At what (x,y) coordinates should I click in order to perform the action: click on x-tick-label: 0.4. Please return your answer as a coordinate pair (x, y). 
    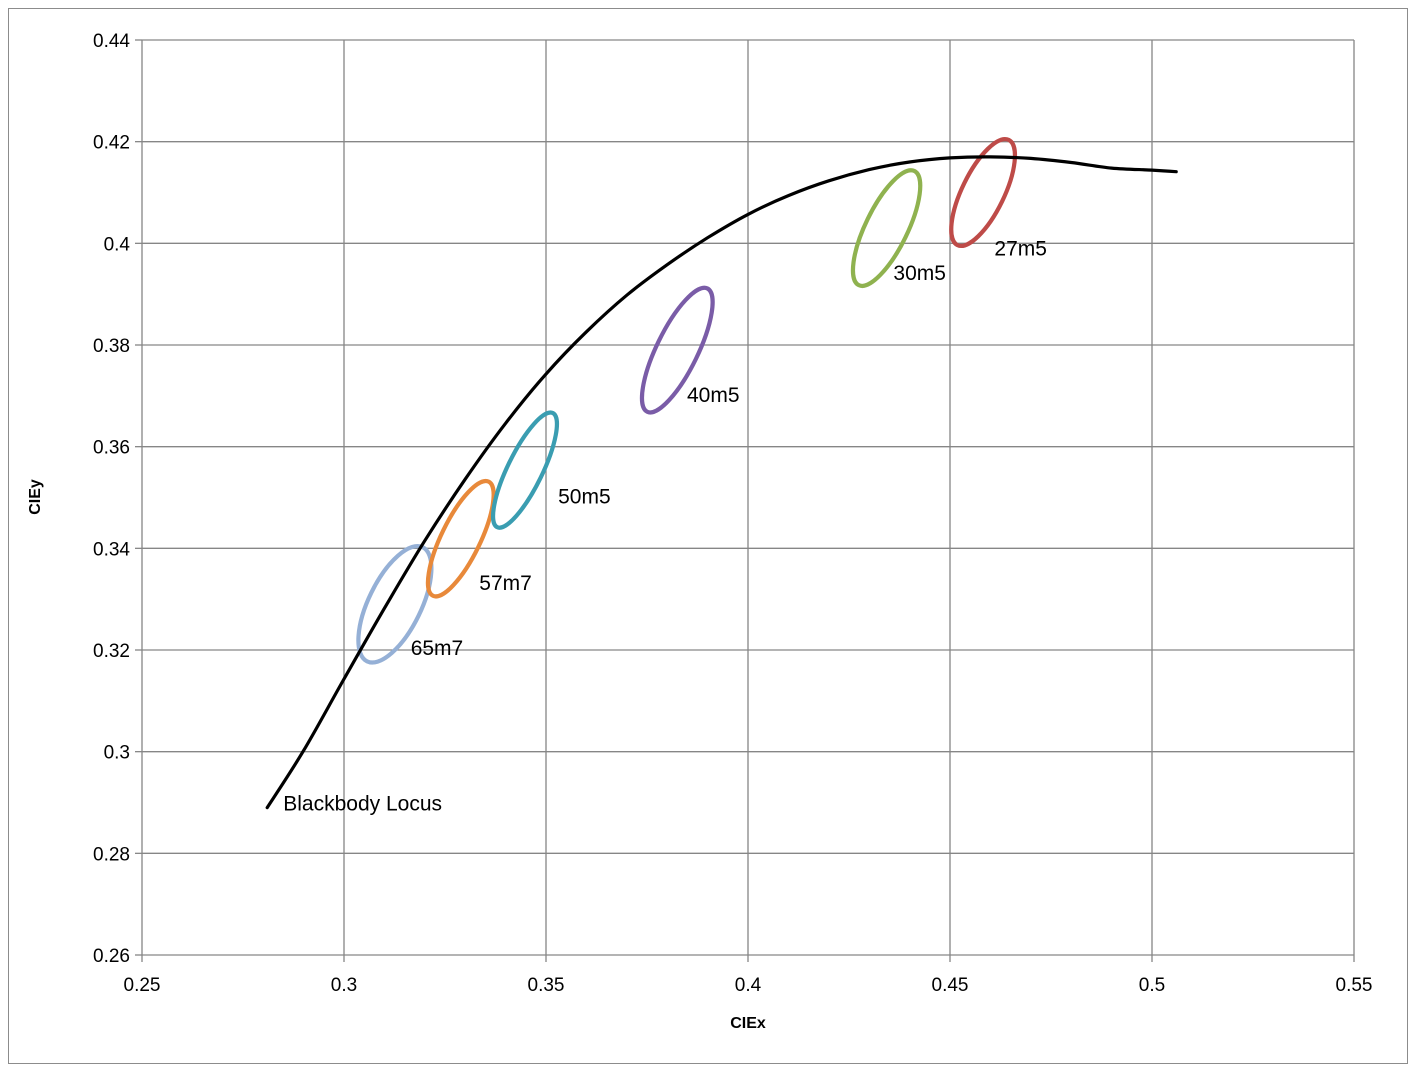
    Looking at the image, I should click on (748, 985).